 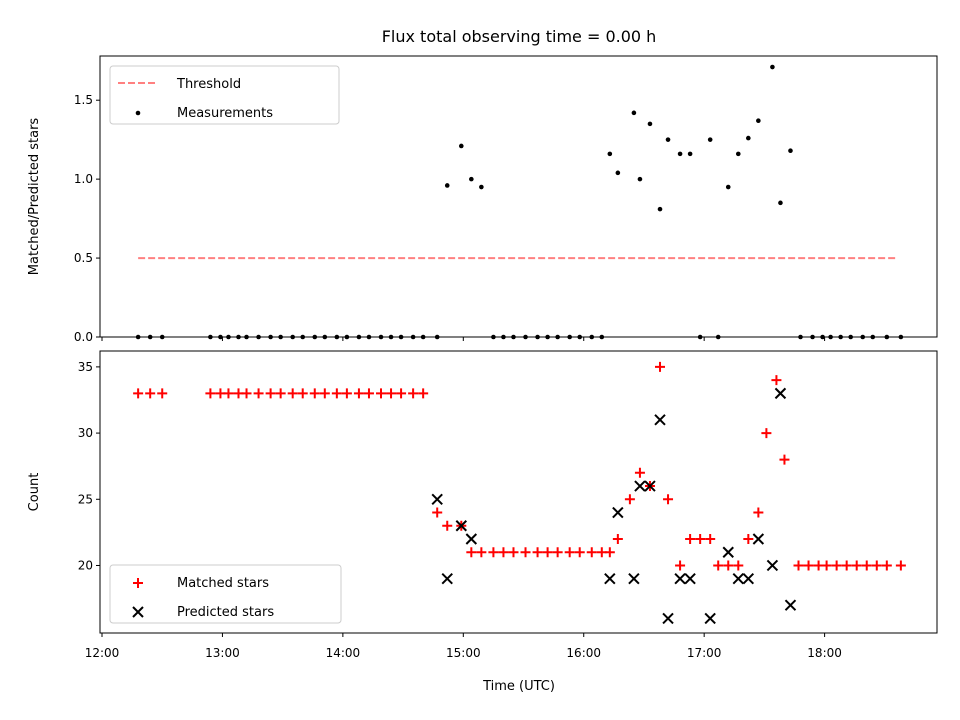 I want to click on legend: Matched stars Predicted stars, so click(x=225, y=594).